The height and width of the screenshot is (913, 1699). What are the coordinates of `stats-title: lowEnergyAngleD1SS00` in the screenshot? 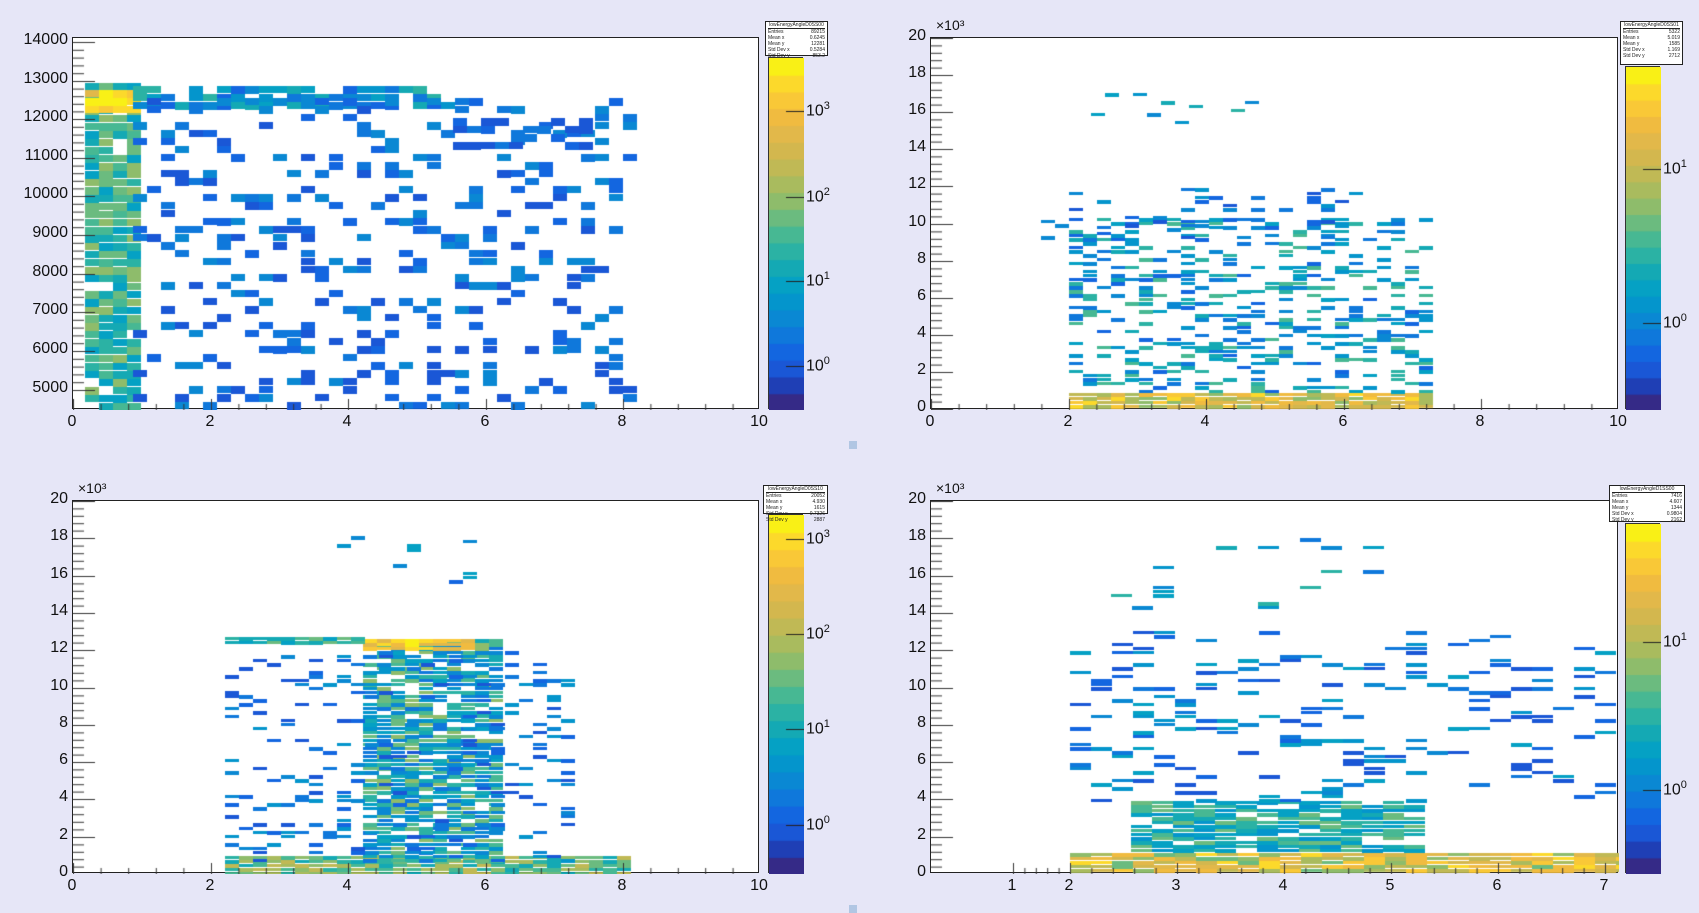 It's located at (1647, 489).